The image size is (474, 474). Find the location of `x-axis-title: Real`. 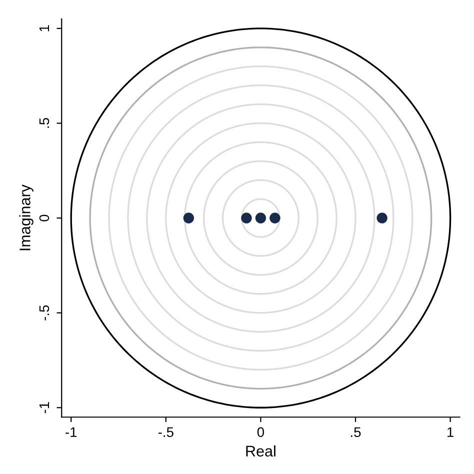

x-axis-title: Real is located at coordinates (261, 451).